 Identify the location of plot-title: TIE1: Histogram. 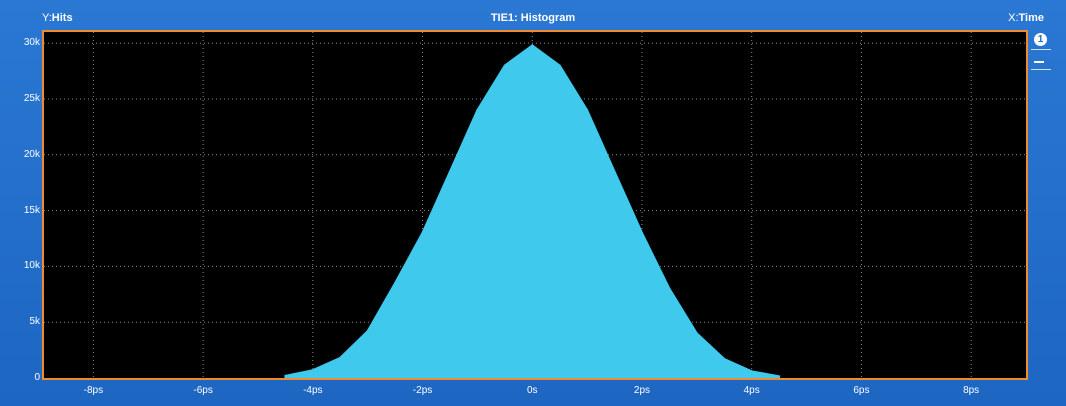
(533, 18).